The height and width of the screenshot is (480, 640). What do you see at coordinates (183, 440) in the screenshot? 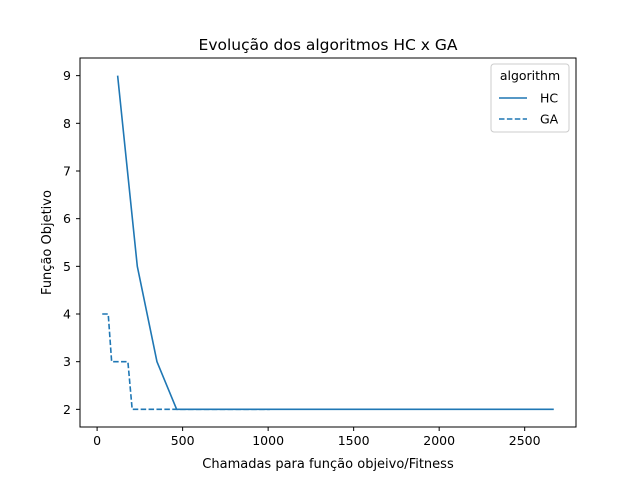
I see `x-tick-label: 500` at bounding box center [183, 440].